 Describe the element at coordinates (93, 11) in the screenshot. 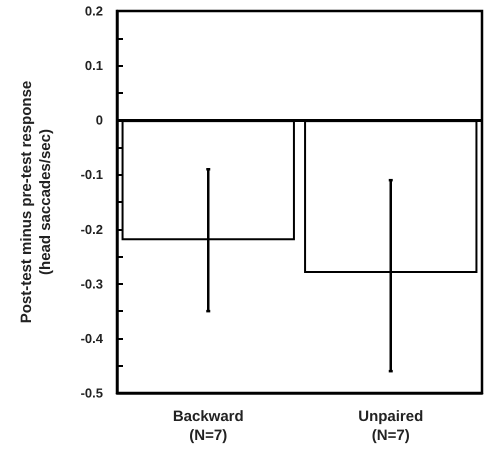

I see `y-tick-label: 0.2` at that location.